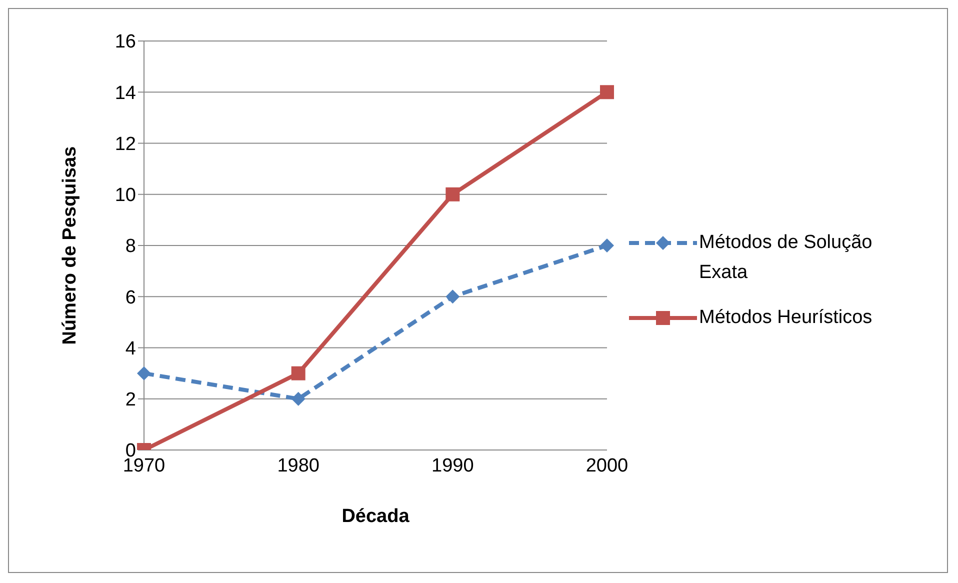  What do you see at coordinates (607, 465) in the screenshot?
I see `x-tick-label: 2000` at bounding box center [607, 465].